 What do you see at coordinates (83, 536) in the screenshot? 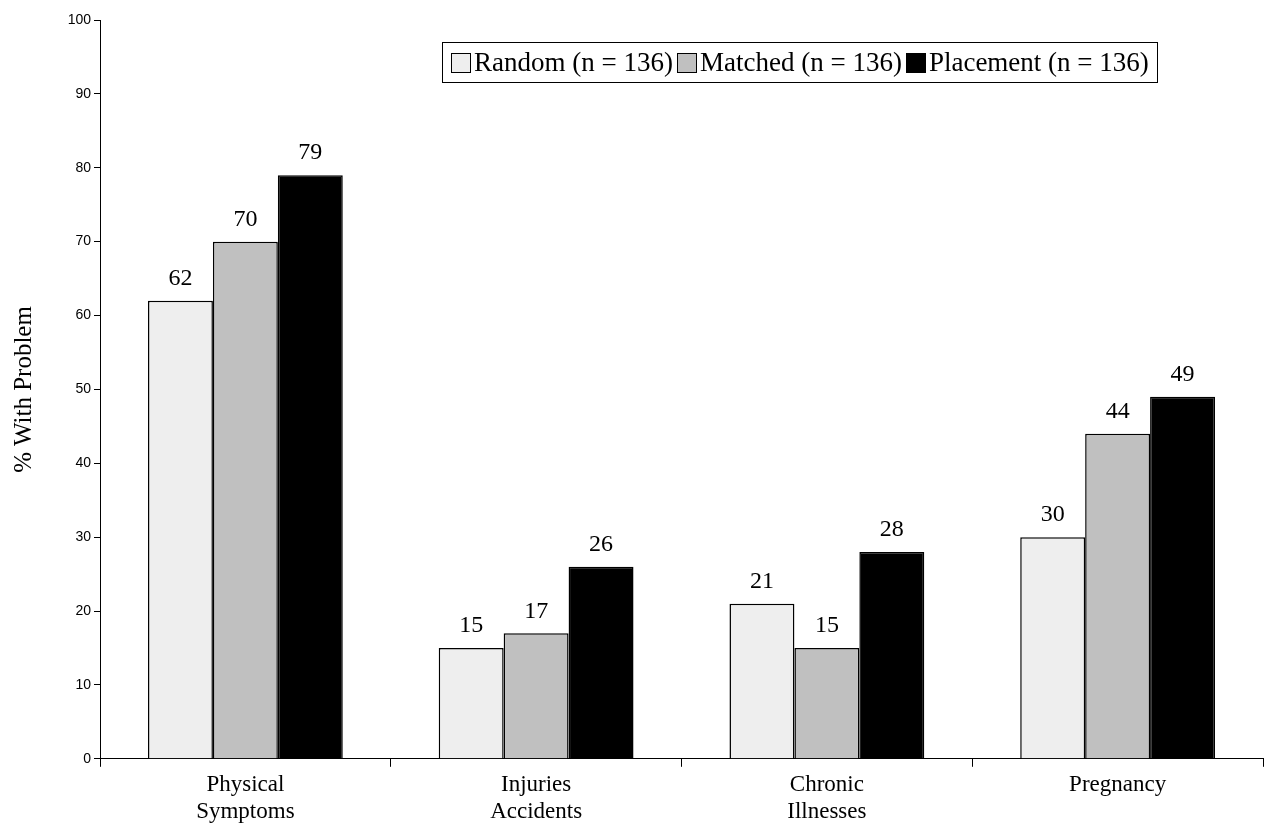
I see `y-tick-label: 30` at bounding box center [83, 536].